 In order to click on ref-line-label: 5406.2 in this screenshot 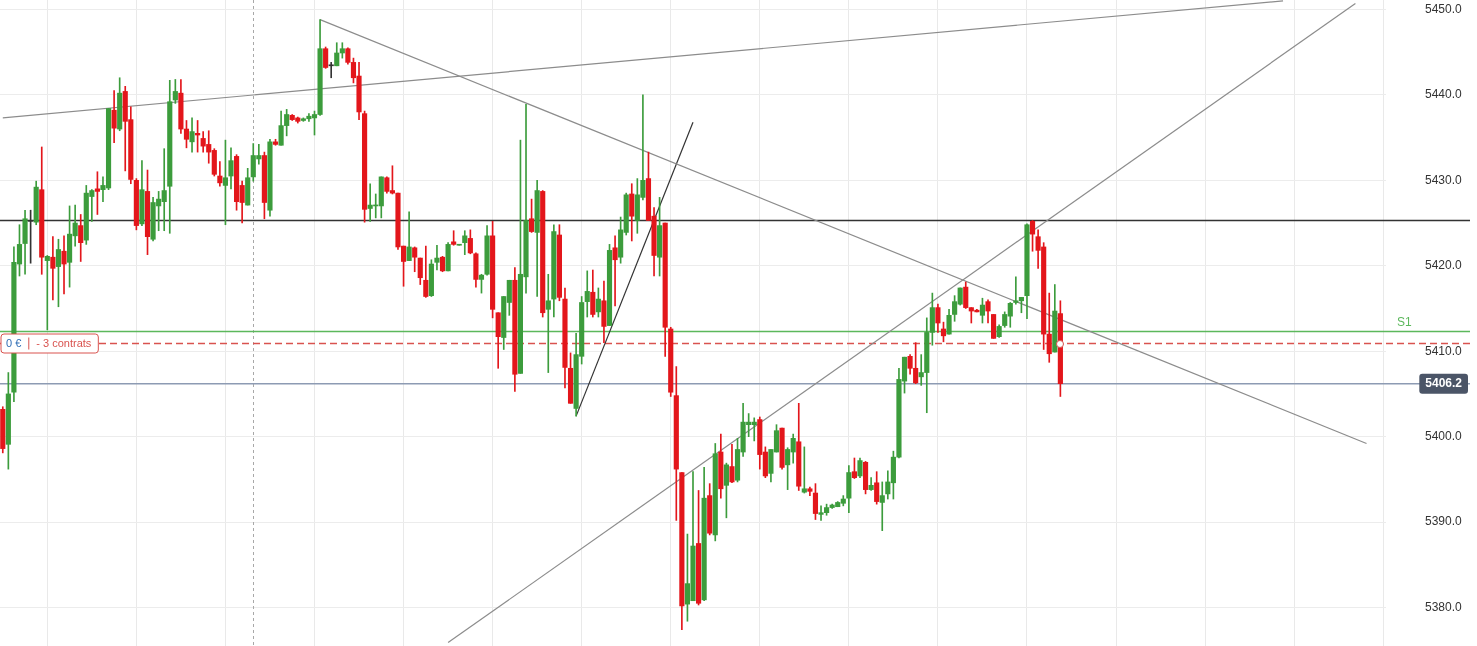, I will do `click(1444, 383)`.